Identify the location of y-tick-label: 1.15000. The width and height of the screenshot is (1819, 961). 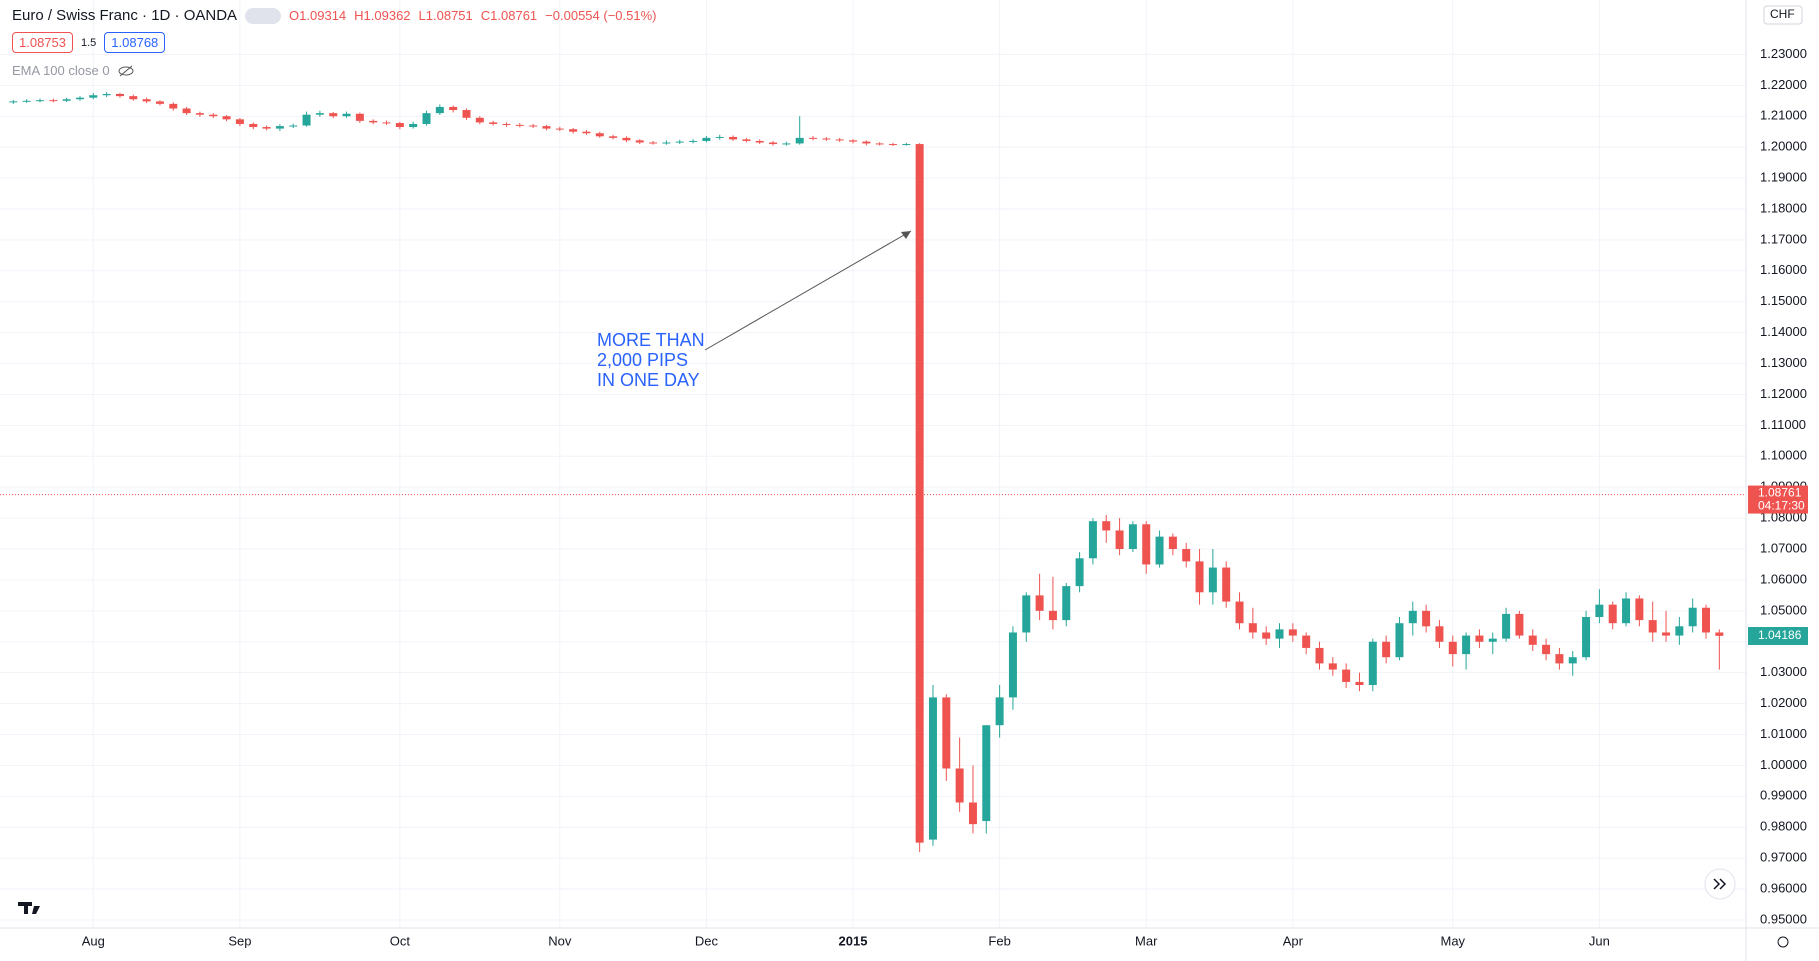
(1783, 300).